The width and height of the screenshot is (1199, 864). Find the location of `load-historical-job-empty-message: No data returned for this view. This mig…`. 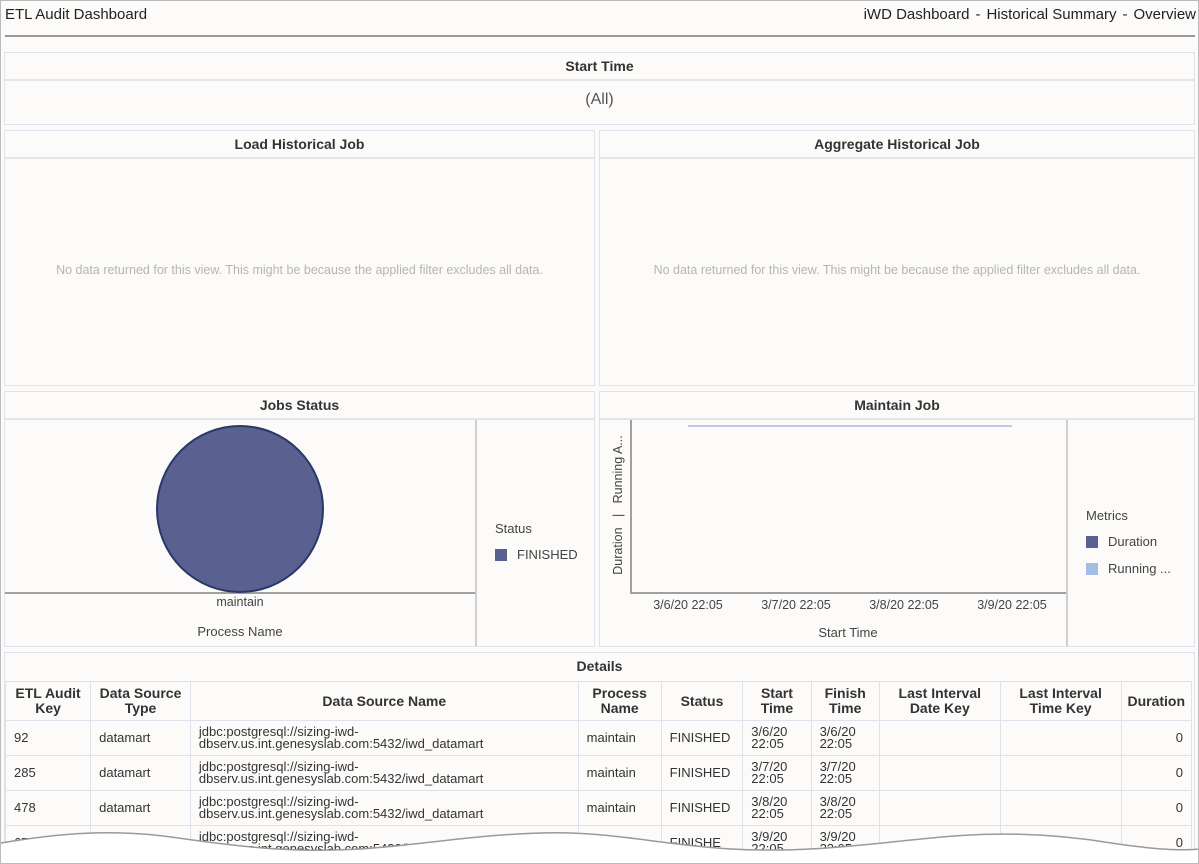

load-historical-job-empty-message: No data returned for this view. This mig… is located at coordinates (299, 270).